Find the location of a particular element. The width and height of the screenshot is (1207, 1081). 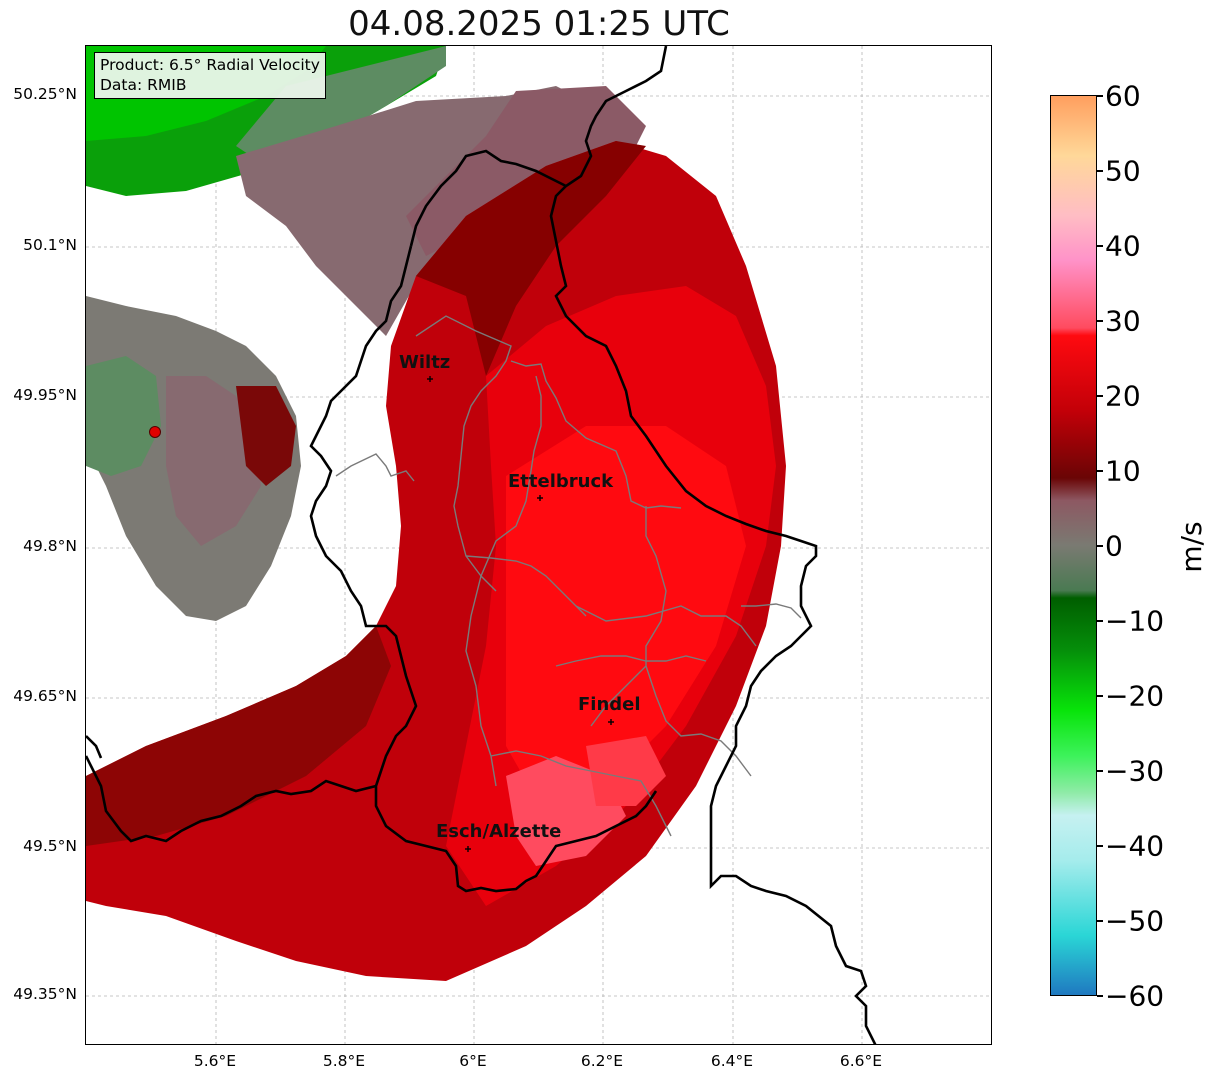

product-info-box: Product: 6.5° Radial Velocity Data: RMIB is located at coordinates (210, 75).